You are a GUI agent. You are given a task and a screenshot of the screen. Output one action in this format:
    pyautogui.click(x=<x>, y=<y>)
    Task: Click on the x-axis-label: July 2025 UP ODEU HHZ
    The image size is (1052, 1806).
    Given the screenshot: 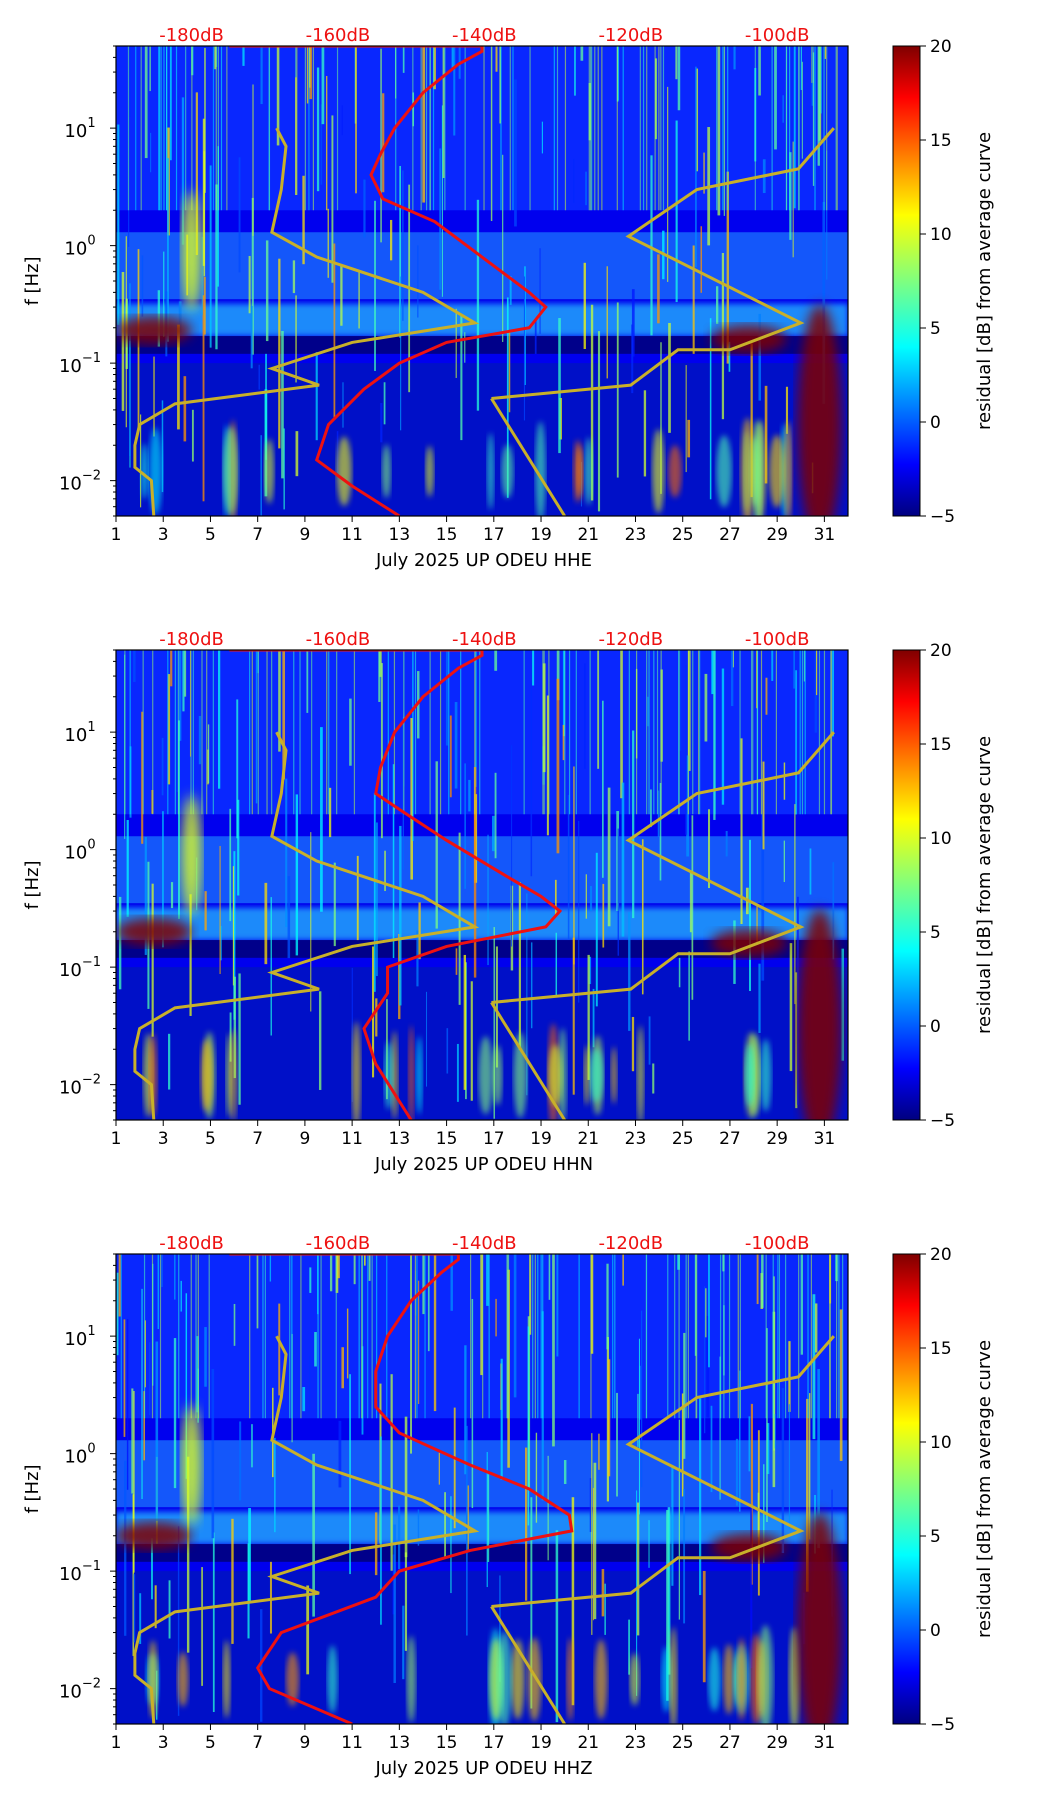 What is the action you would take?
    pyautogui.click(x=483, y=1768)
    